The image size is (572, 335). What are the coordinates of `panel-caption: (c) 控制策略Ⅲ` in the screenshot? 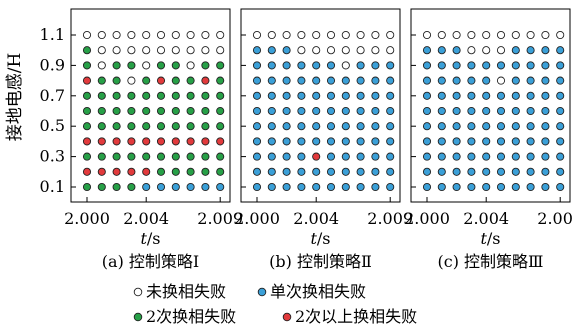 It's located at (491, 261).